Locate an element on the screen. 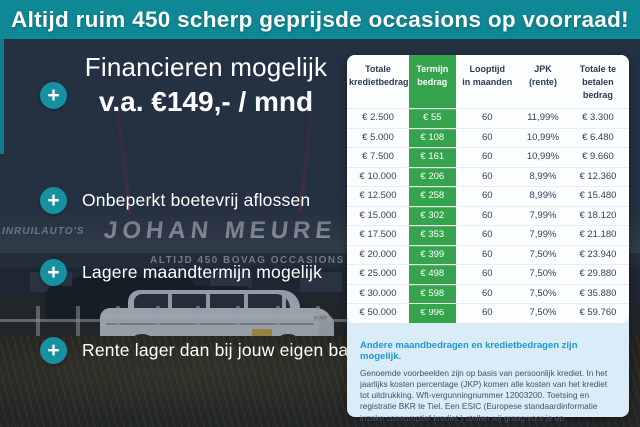  headline-line1: Financieren mogelijk is located at coordinates (206, 67).